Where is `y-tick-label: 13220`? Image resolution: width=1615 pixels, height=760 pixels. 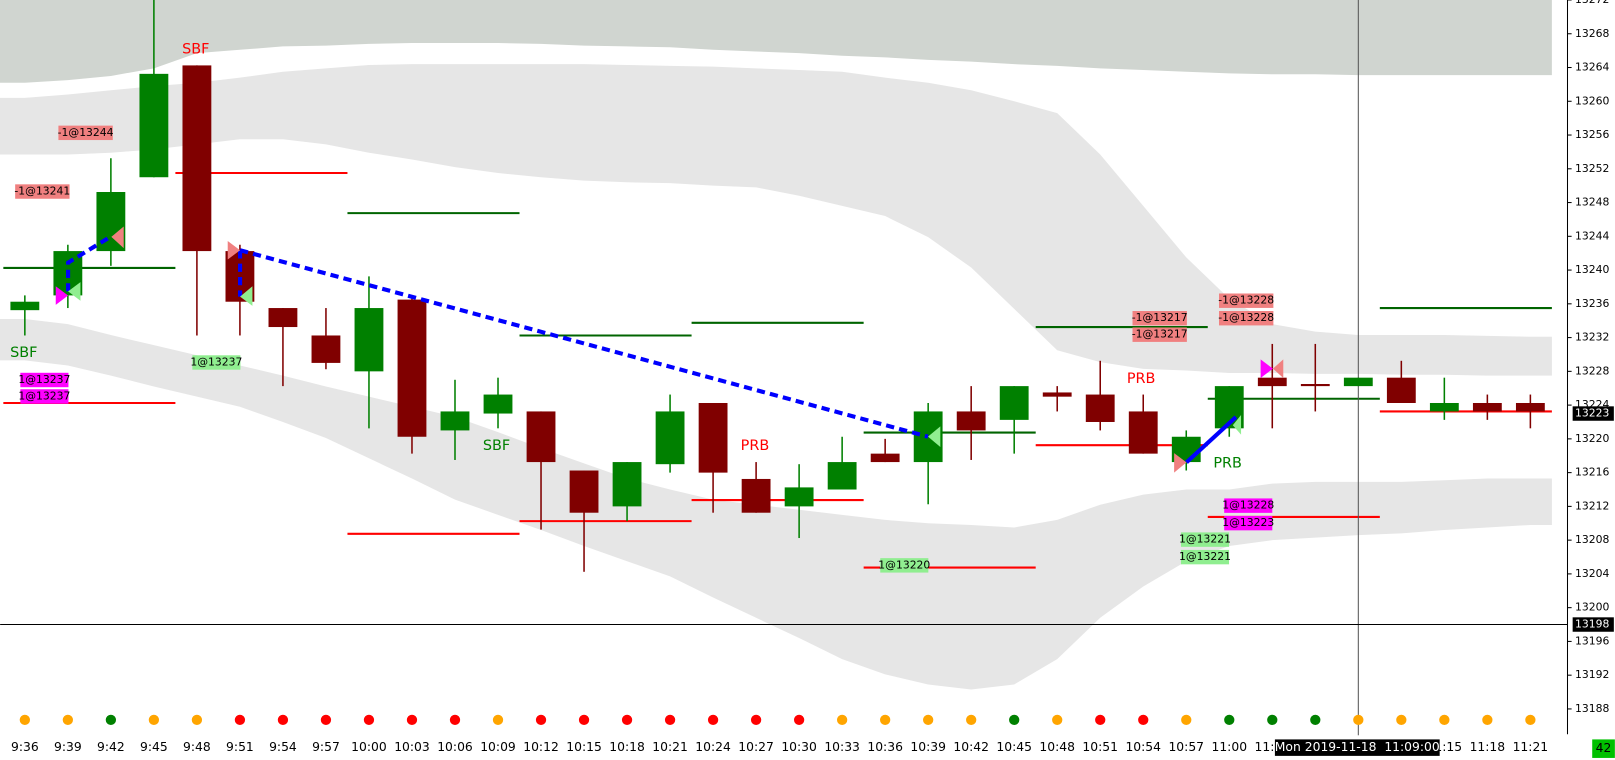
y-tick-label: 13220 is located at coordinates (1592, 438).